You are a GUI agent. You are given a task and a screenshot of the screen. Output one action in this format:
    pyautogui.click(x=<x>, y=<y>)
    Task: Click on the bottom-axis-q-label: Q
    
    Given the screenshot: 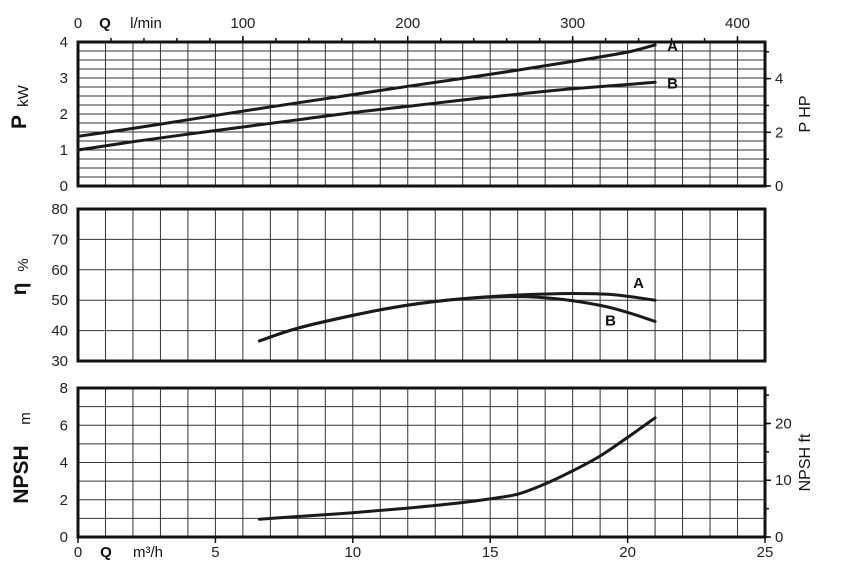 What is the action you would take?
    pyautogui.click(x=106, y=552)
    